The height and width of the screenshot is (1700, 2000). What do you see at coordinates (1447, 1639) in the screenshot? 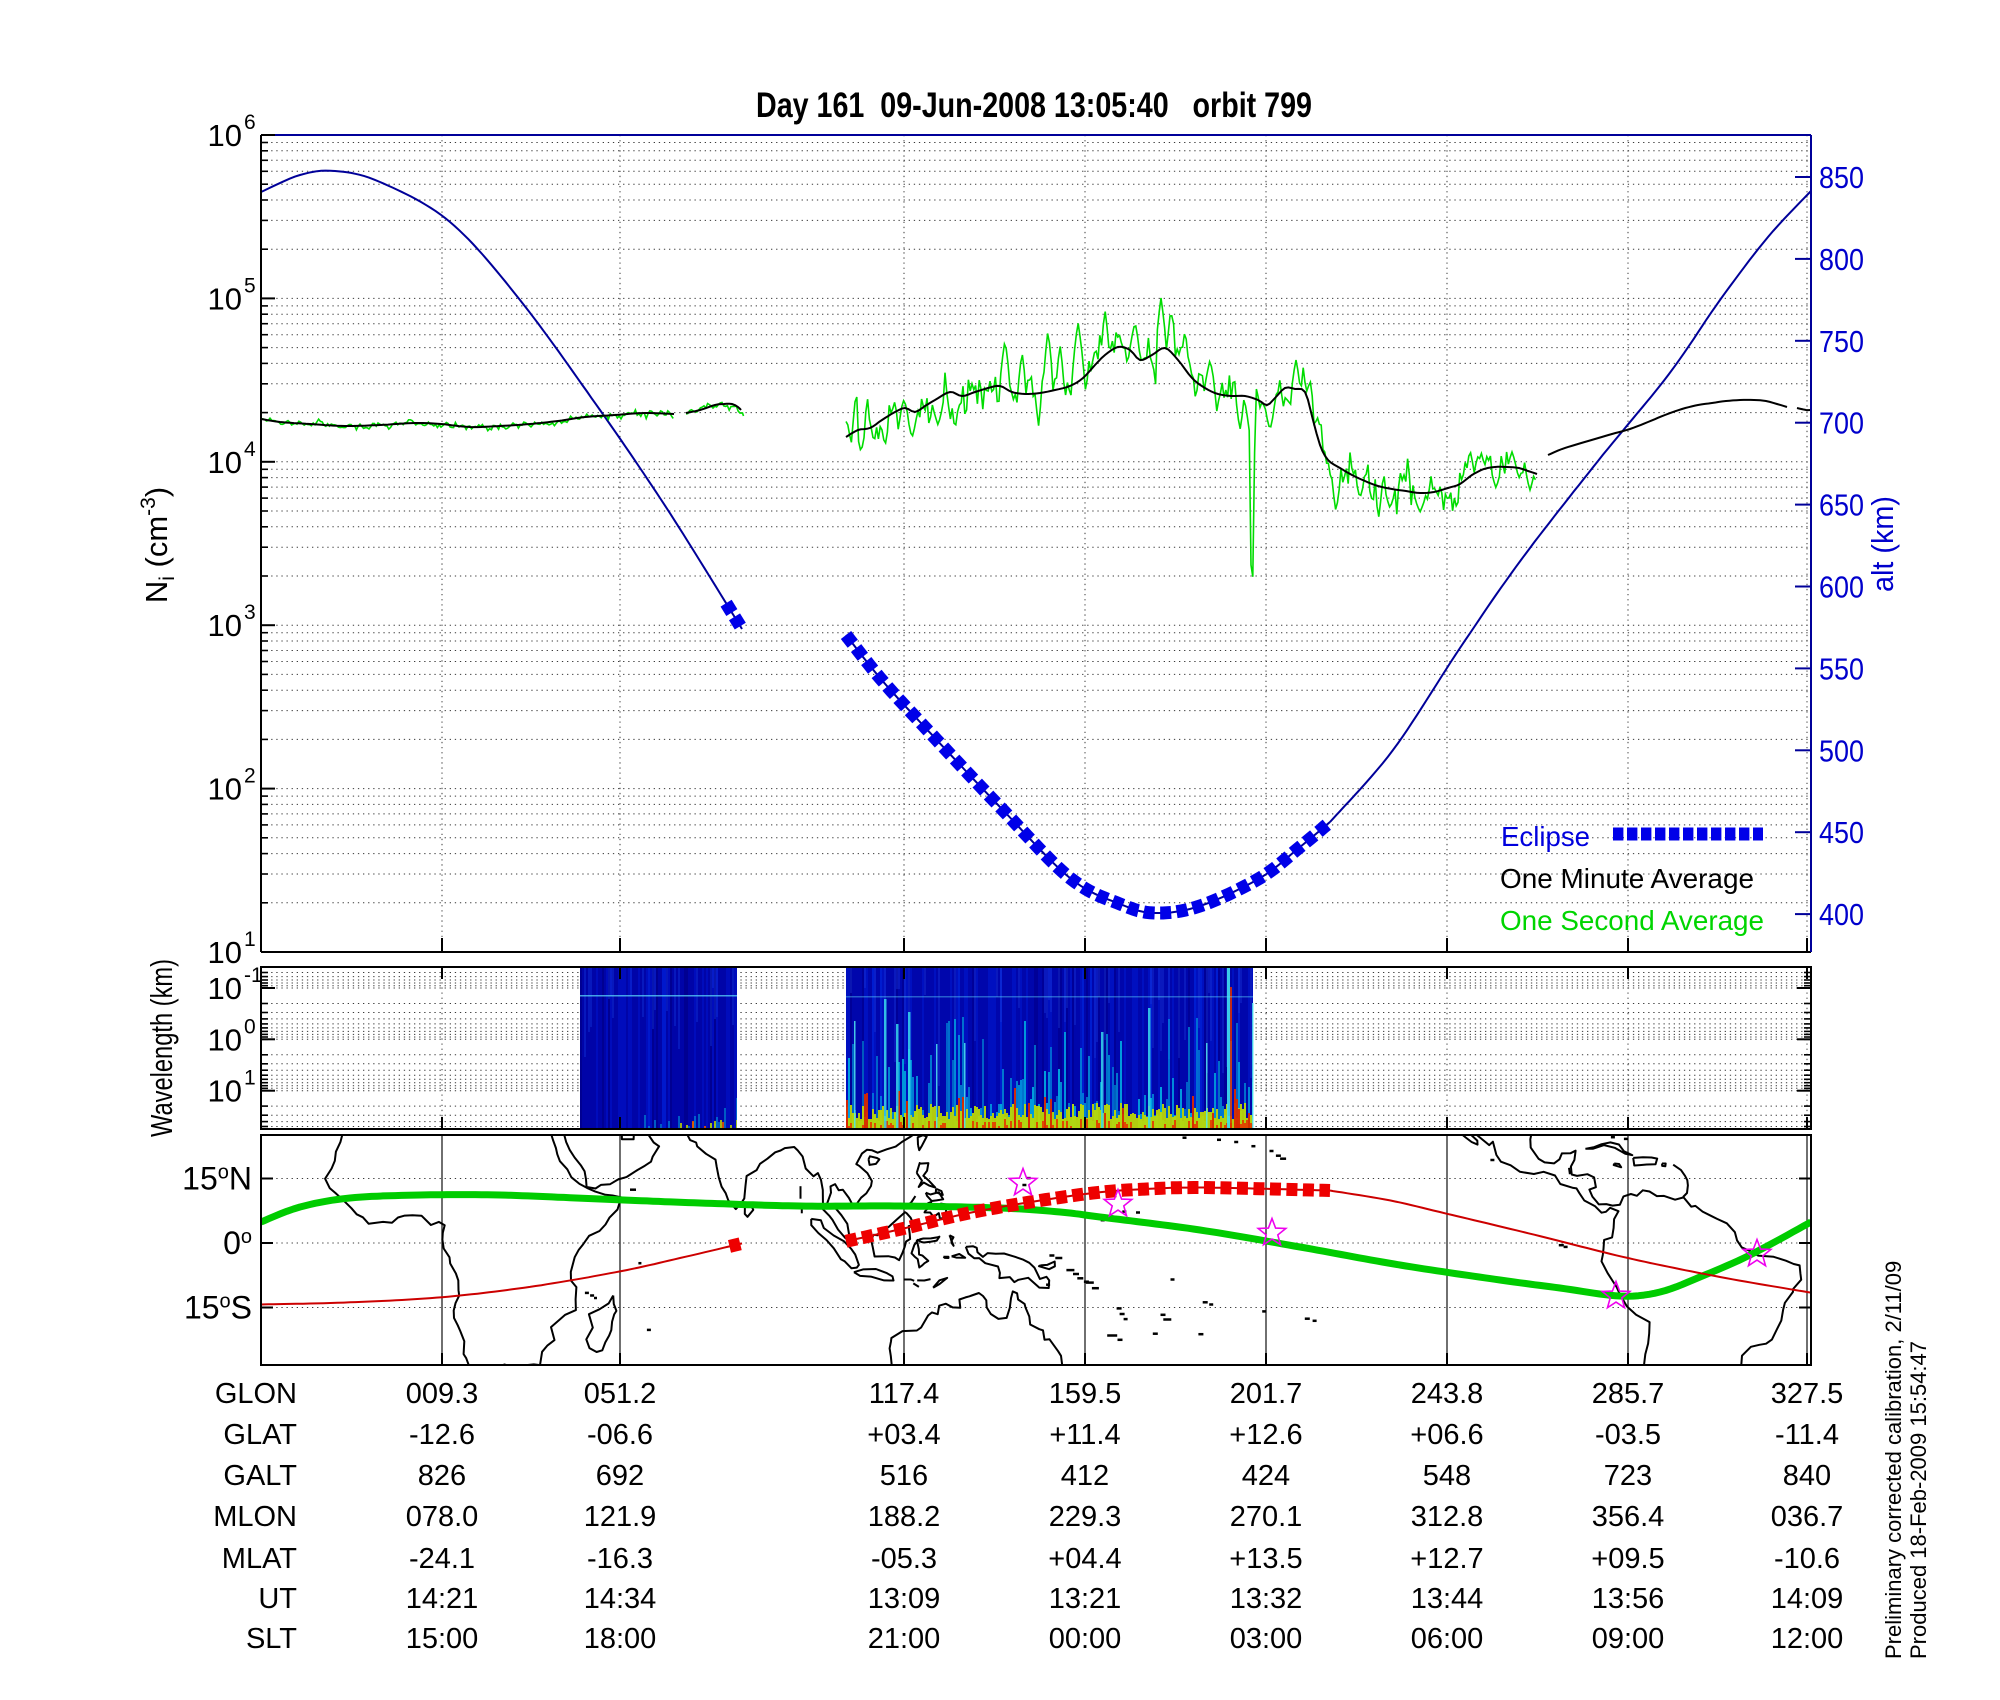
I see `svg-text: 06:00` at bounding box center [1447, 1639].